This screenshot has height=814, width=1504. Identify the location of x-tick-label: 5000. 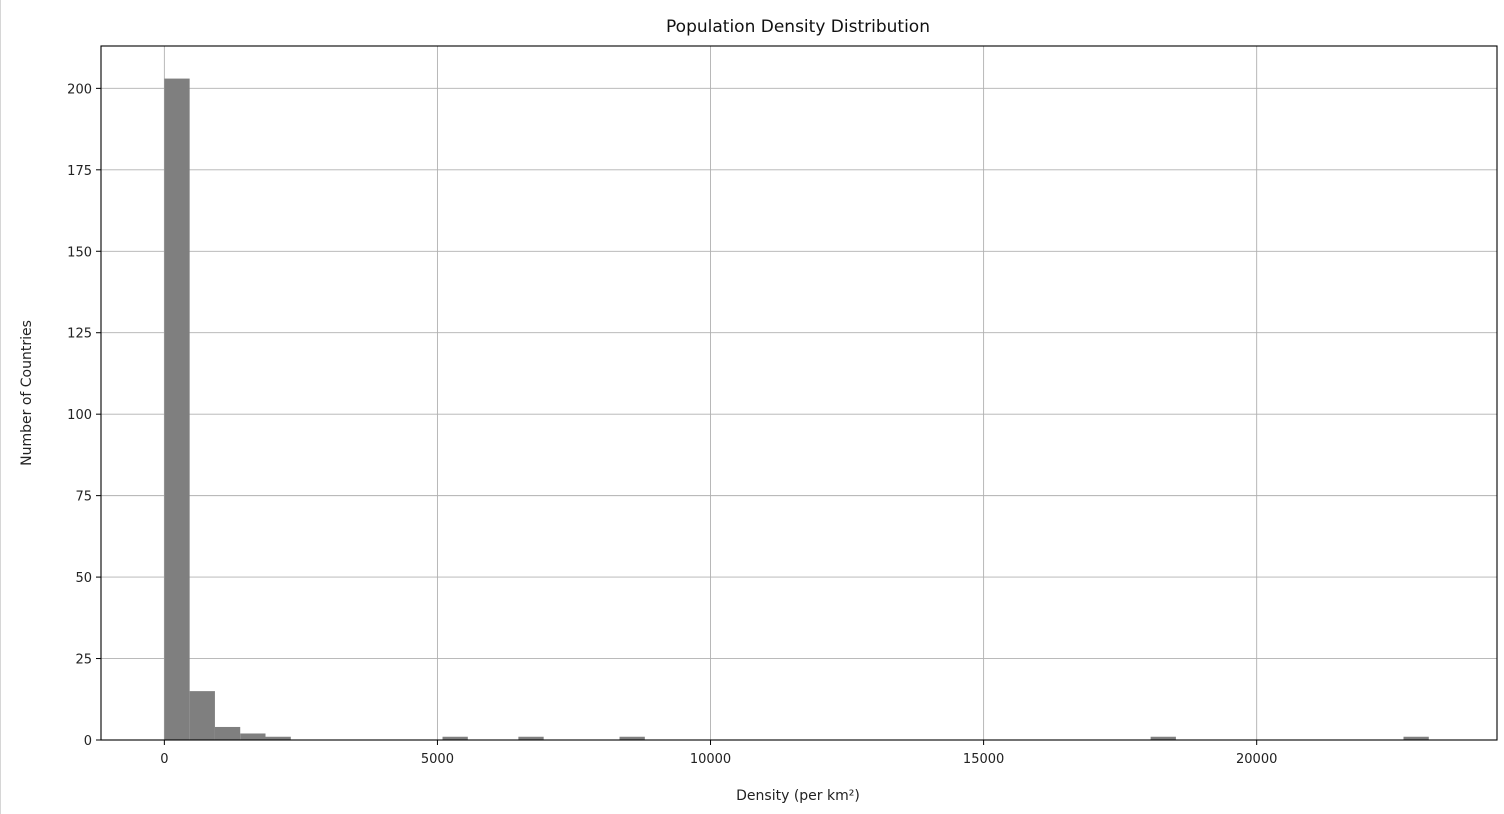
(437, 759).